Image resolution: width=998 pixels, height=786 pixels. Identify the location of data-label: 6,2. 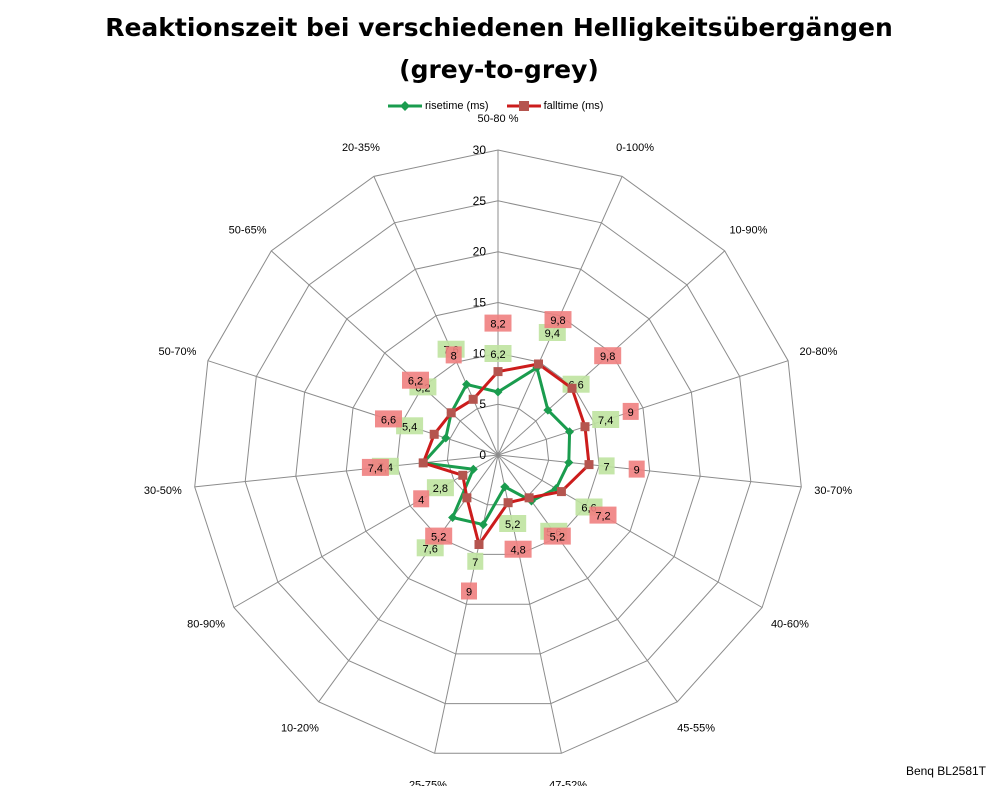
(415, 382).